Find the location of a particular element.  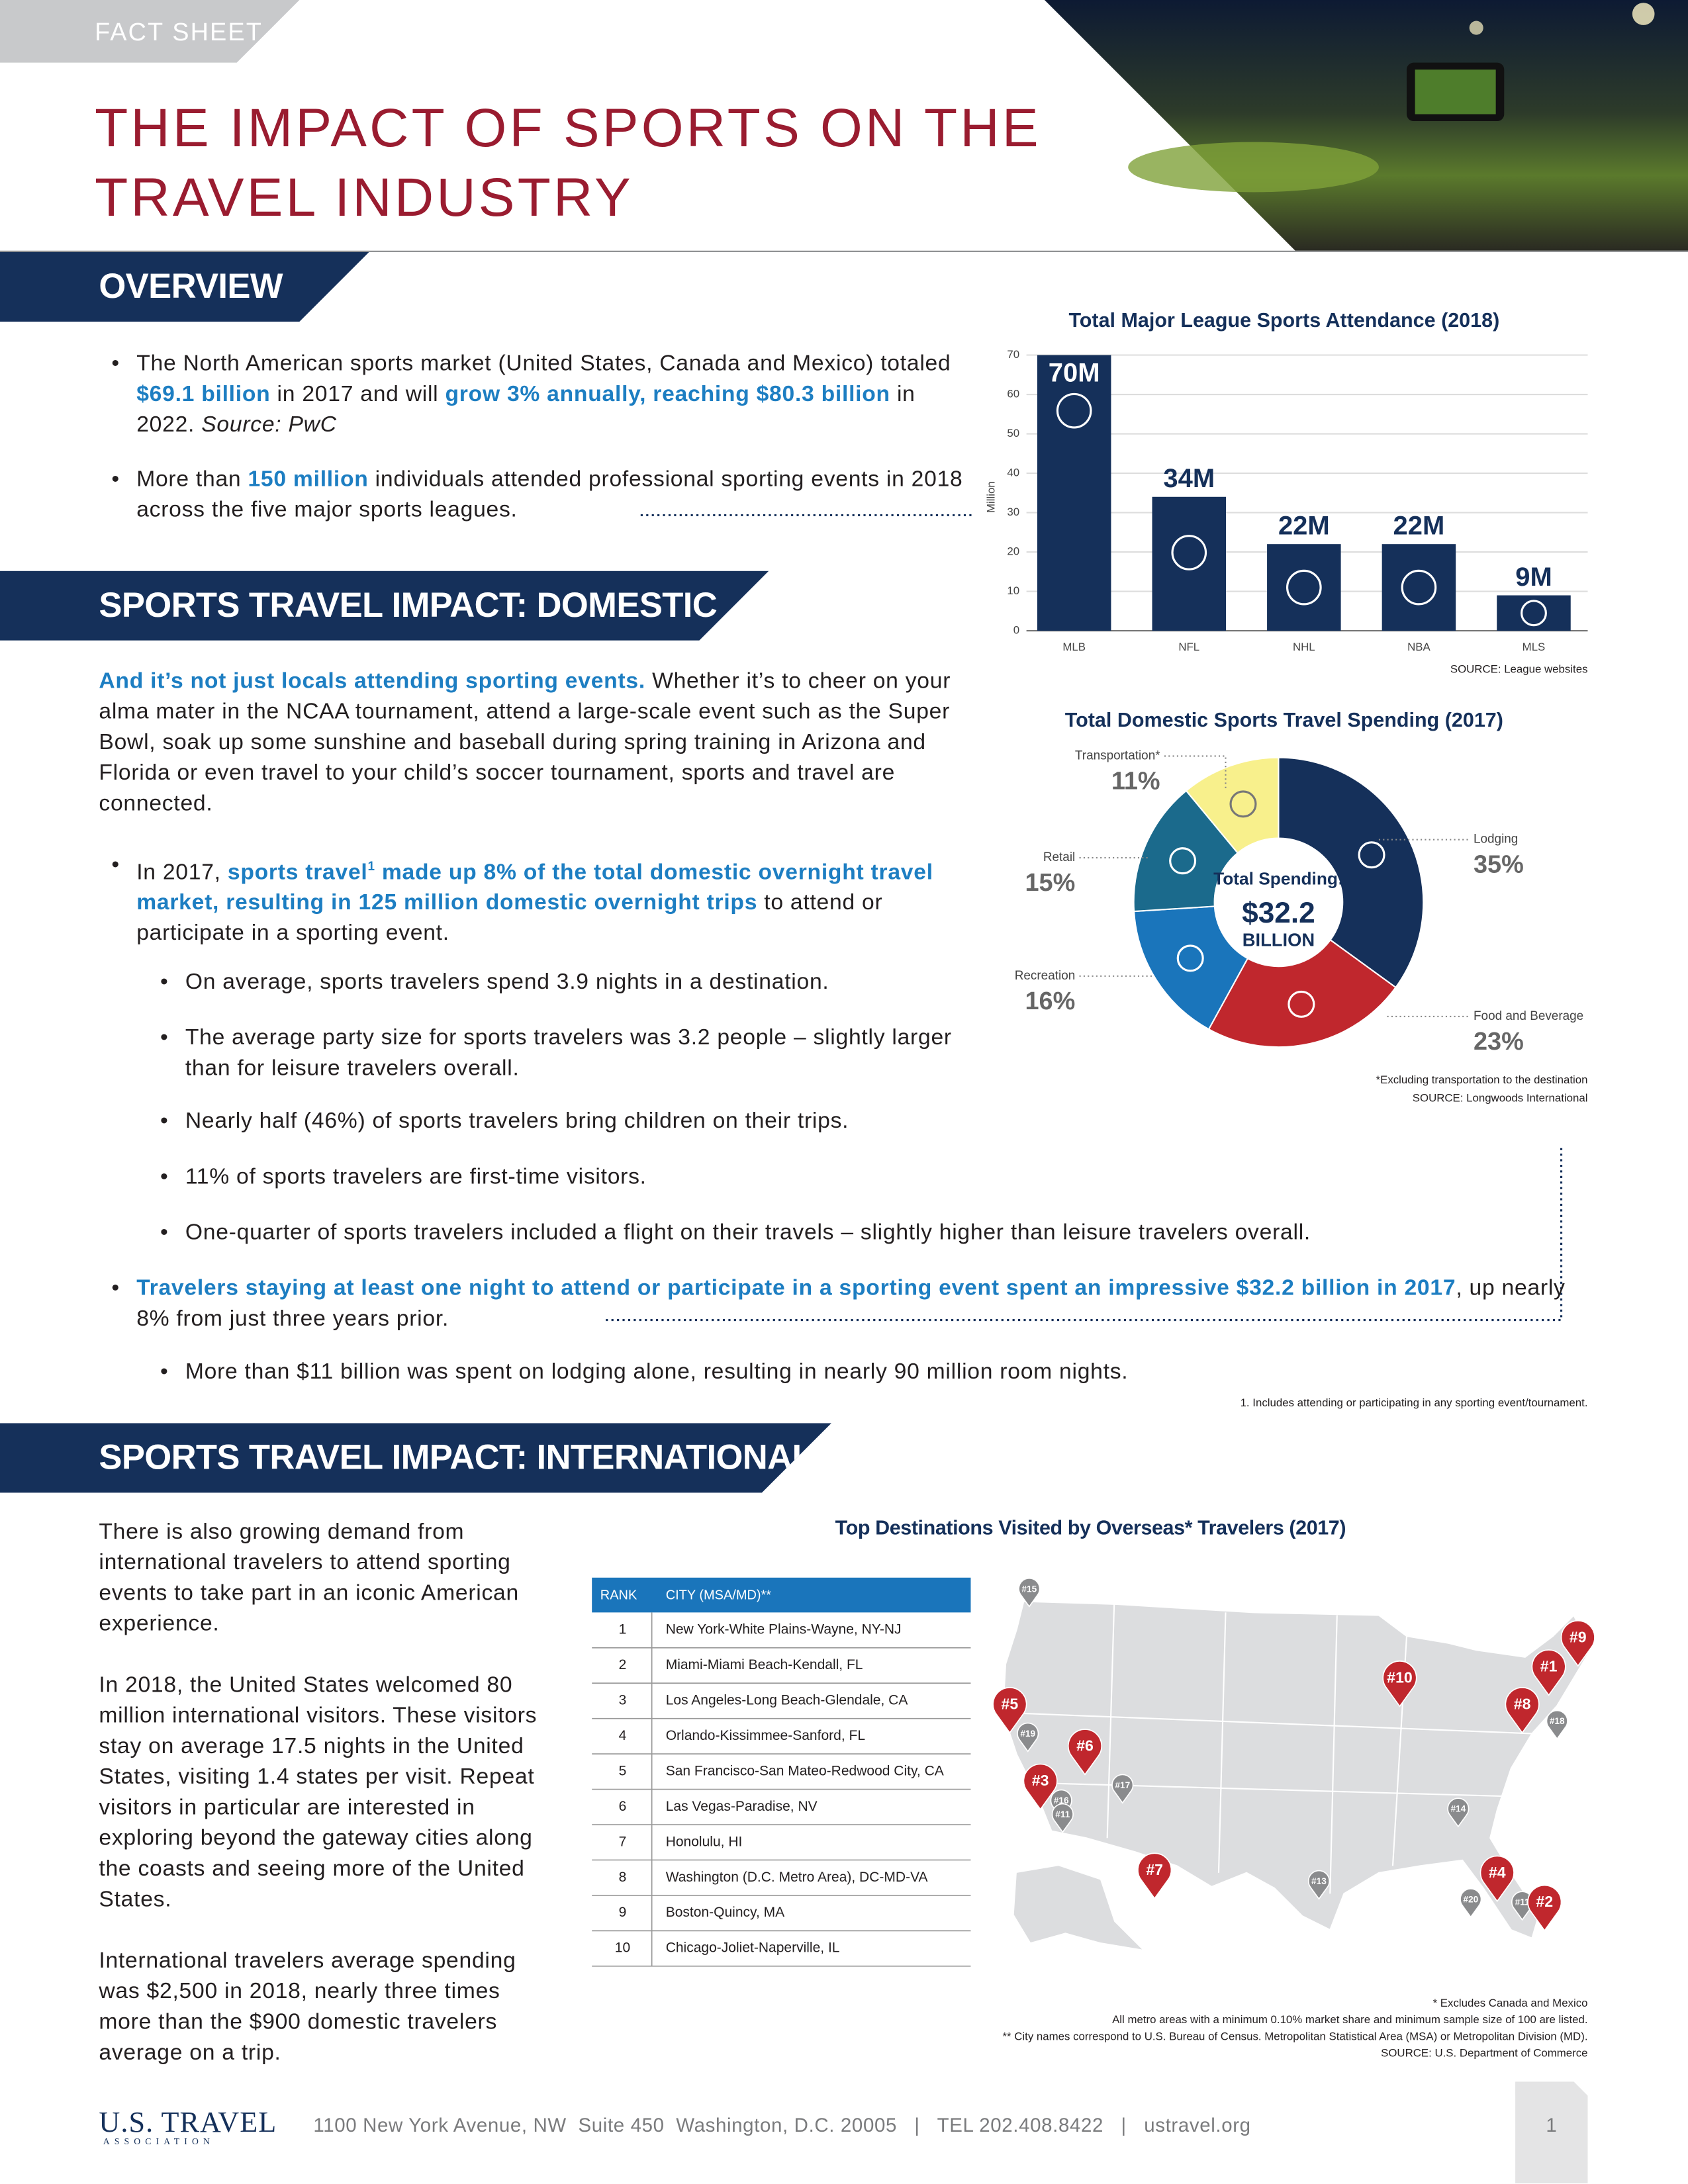

x-tick-label: NHL is located at coordinates (1304, 647).